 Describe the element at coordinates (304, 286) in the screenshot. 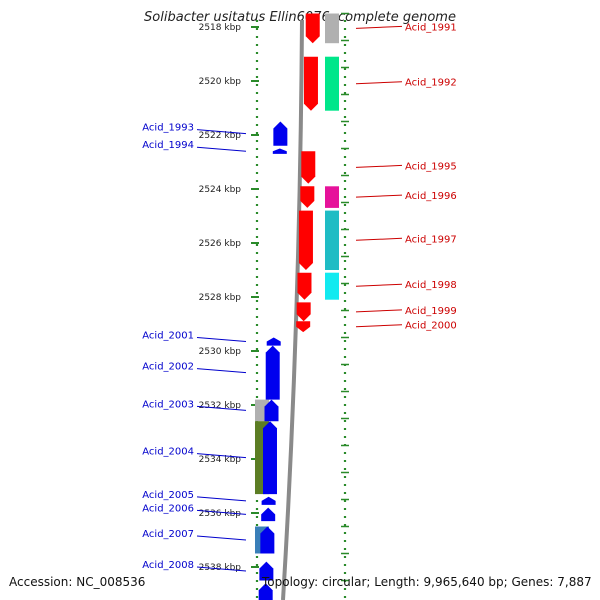

I see `gene-arrow-acid-1998` at that location.